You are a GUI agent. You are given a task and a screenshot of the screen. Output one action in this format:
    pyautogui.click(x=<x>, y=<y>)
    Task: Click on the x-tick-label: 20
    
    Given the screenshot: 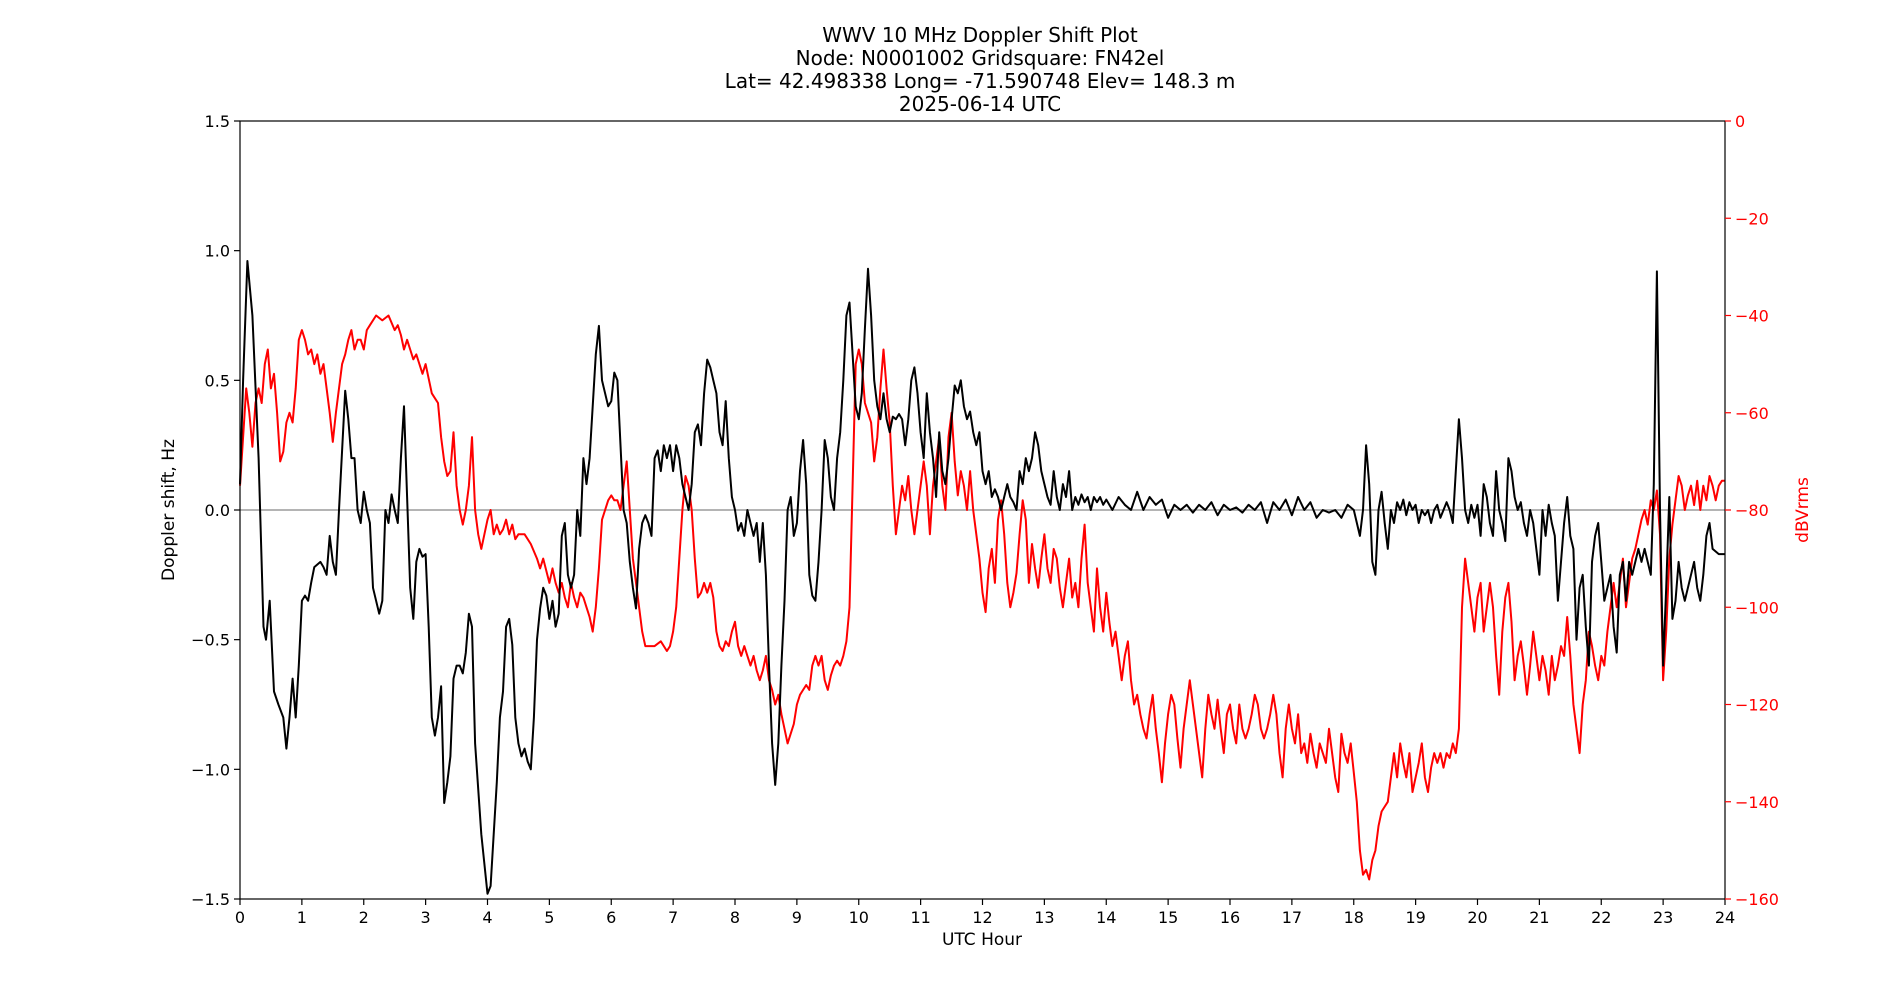 What is the action you would take?
    pyautogui.click(x=1477, y=917)
    